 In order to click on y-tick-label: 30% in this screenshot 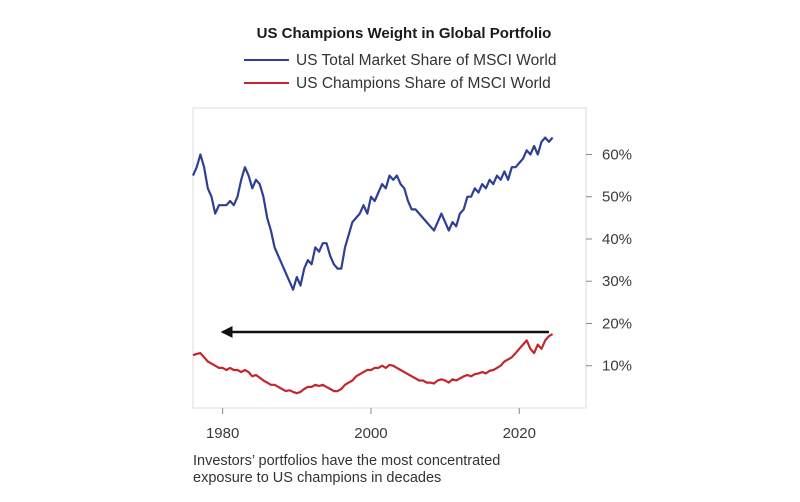, I will do `click(617, 281)`.